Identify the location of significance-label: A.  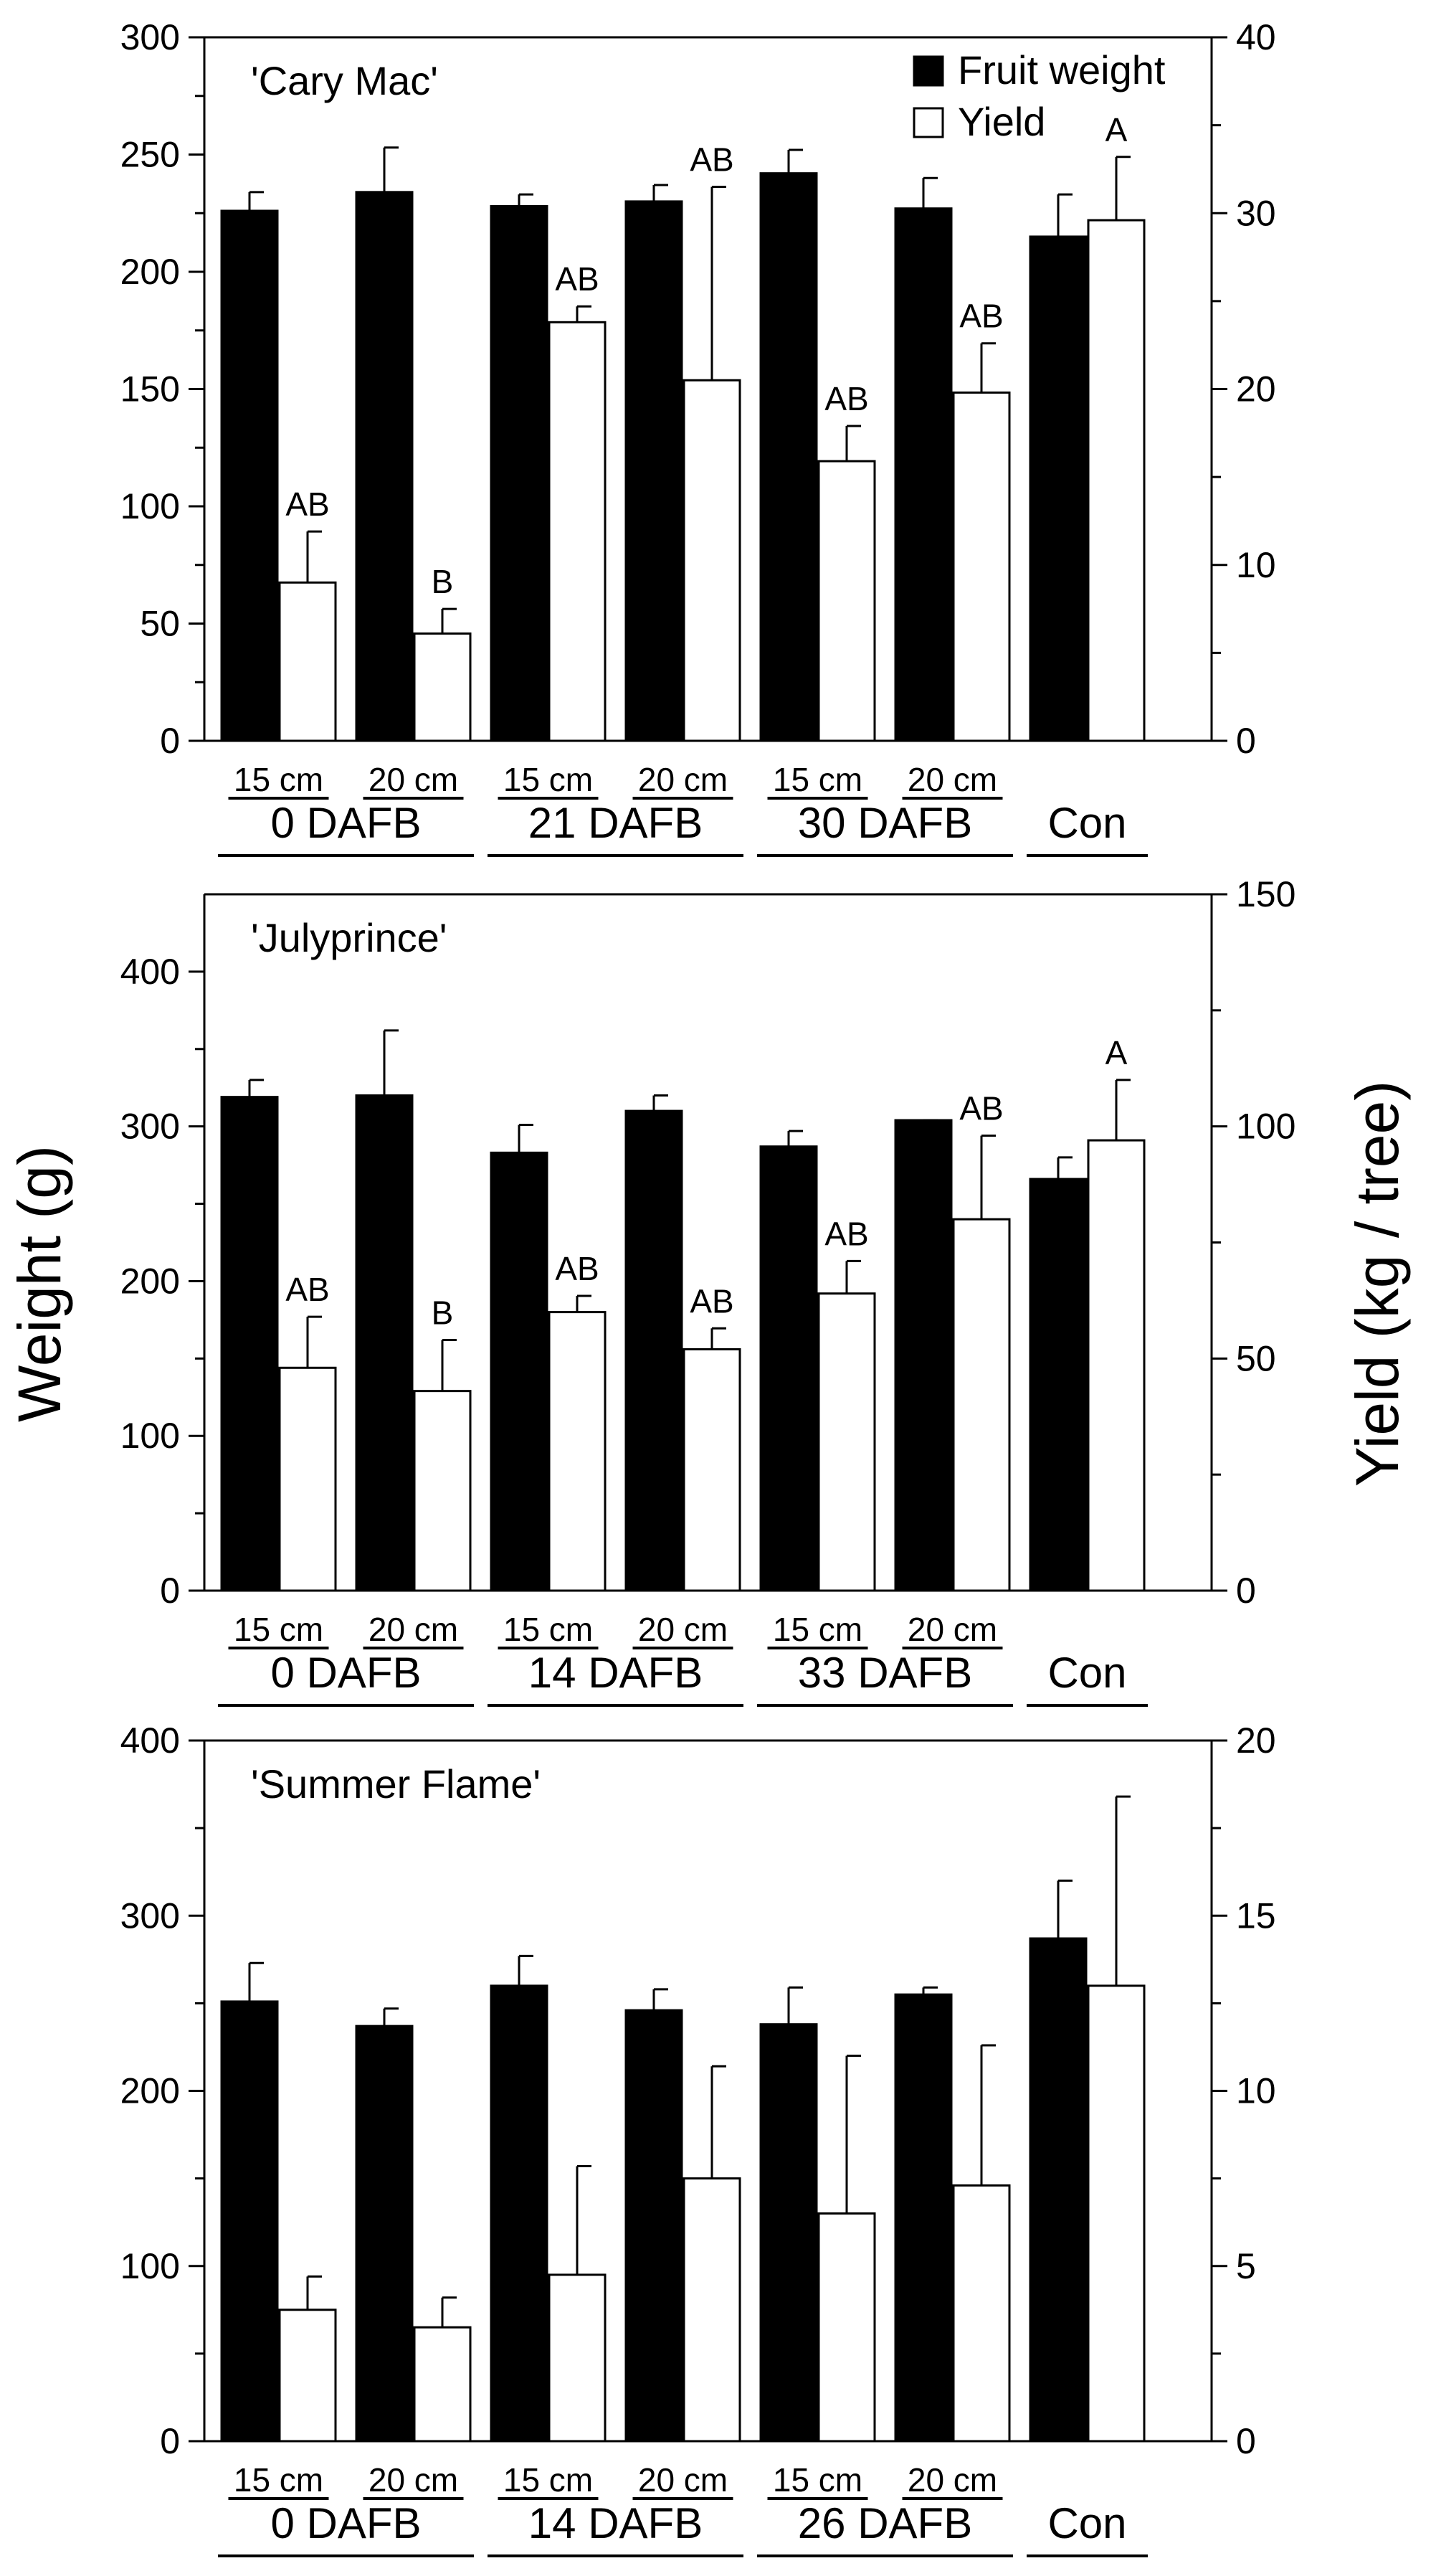
(1116, 129).